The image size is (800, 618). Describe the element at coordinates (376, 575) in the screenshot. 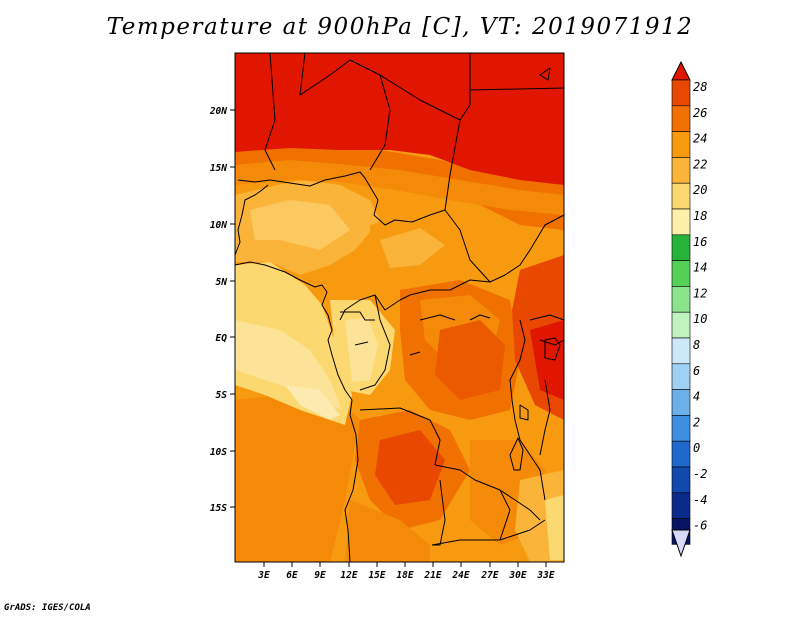

I see `lon-tick-label: 15E` at that location.